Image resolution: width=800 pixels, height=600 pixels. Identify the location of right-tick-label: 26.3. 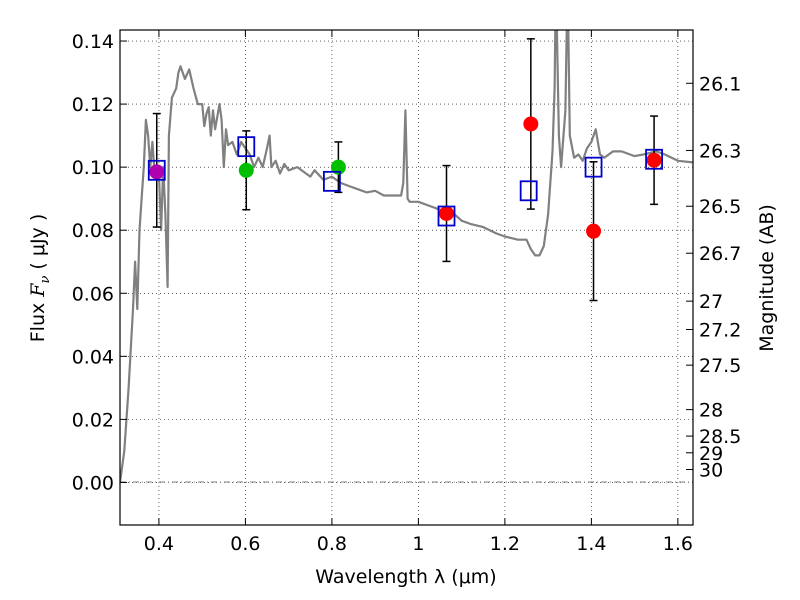
(720, 151).